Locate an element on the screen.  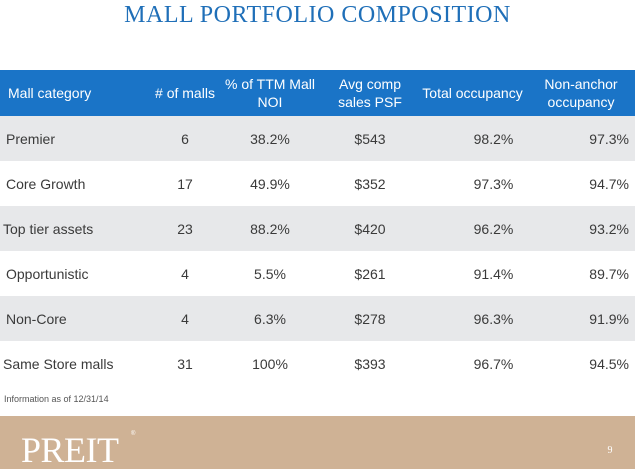
table-row: Premier 6 38.2% $543 98.2% 97.3% is located at coordinates (317, 138).